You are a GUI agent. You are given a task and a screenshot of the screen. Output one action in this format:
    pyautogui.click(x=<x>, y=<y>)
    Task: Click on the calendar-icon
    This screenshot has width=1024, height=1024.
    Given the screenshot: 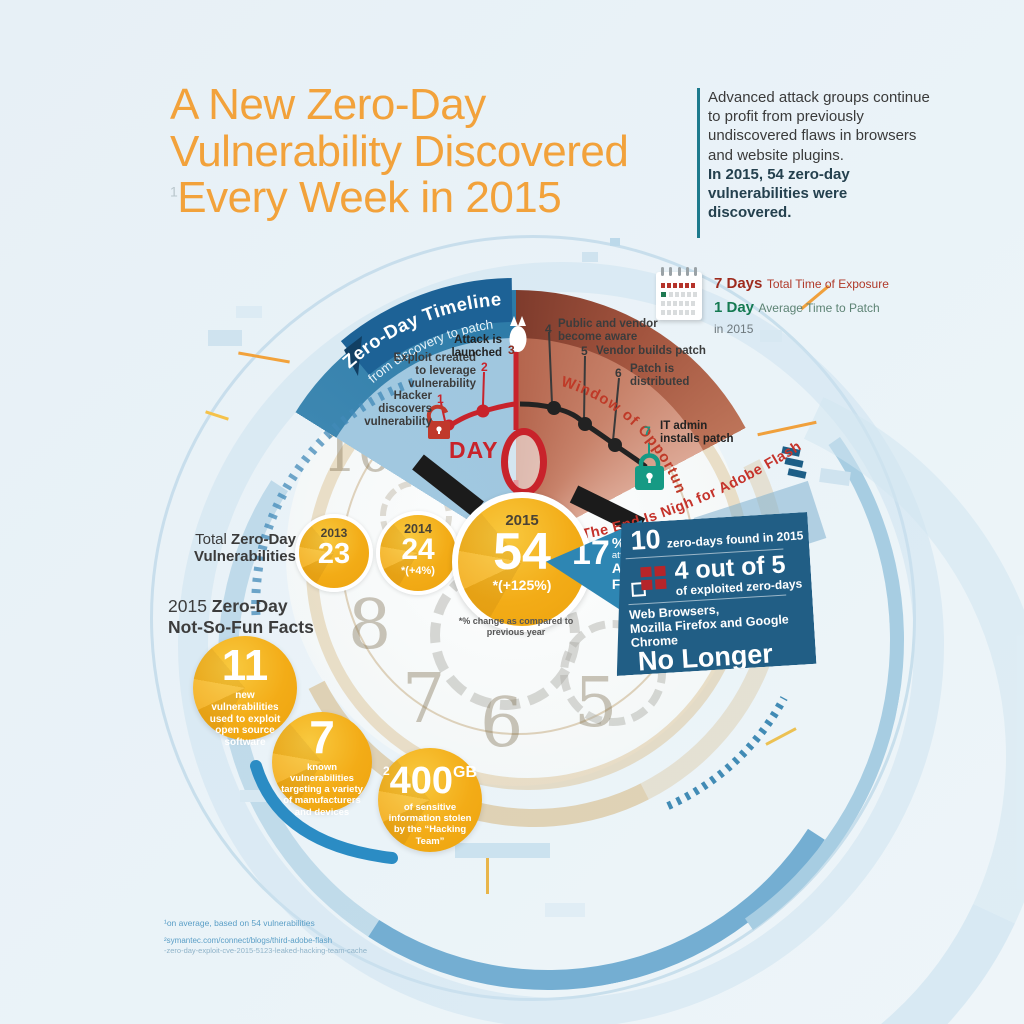 What is the action you would take?
    pyautogui.click(x=679, y=293)
    